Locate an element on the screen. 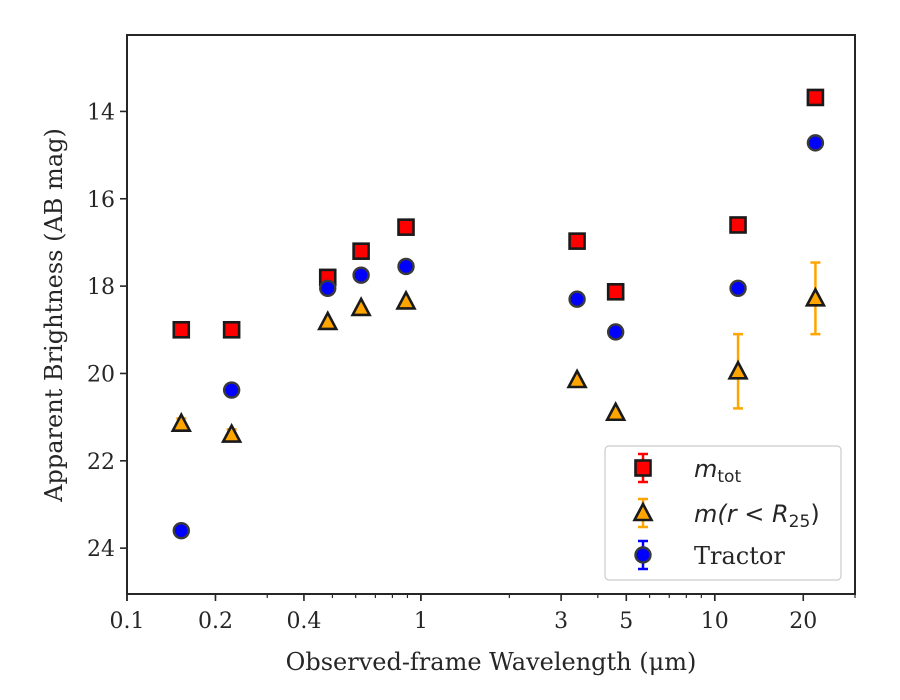  y-tick-label: 18 is located at coordinates (101, 287).